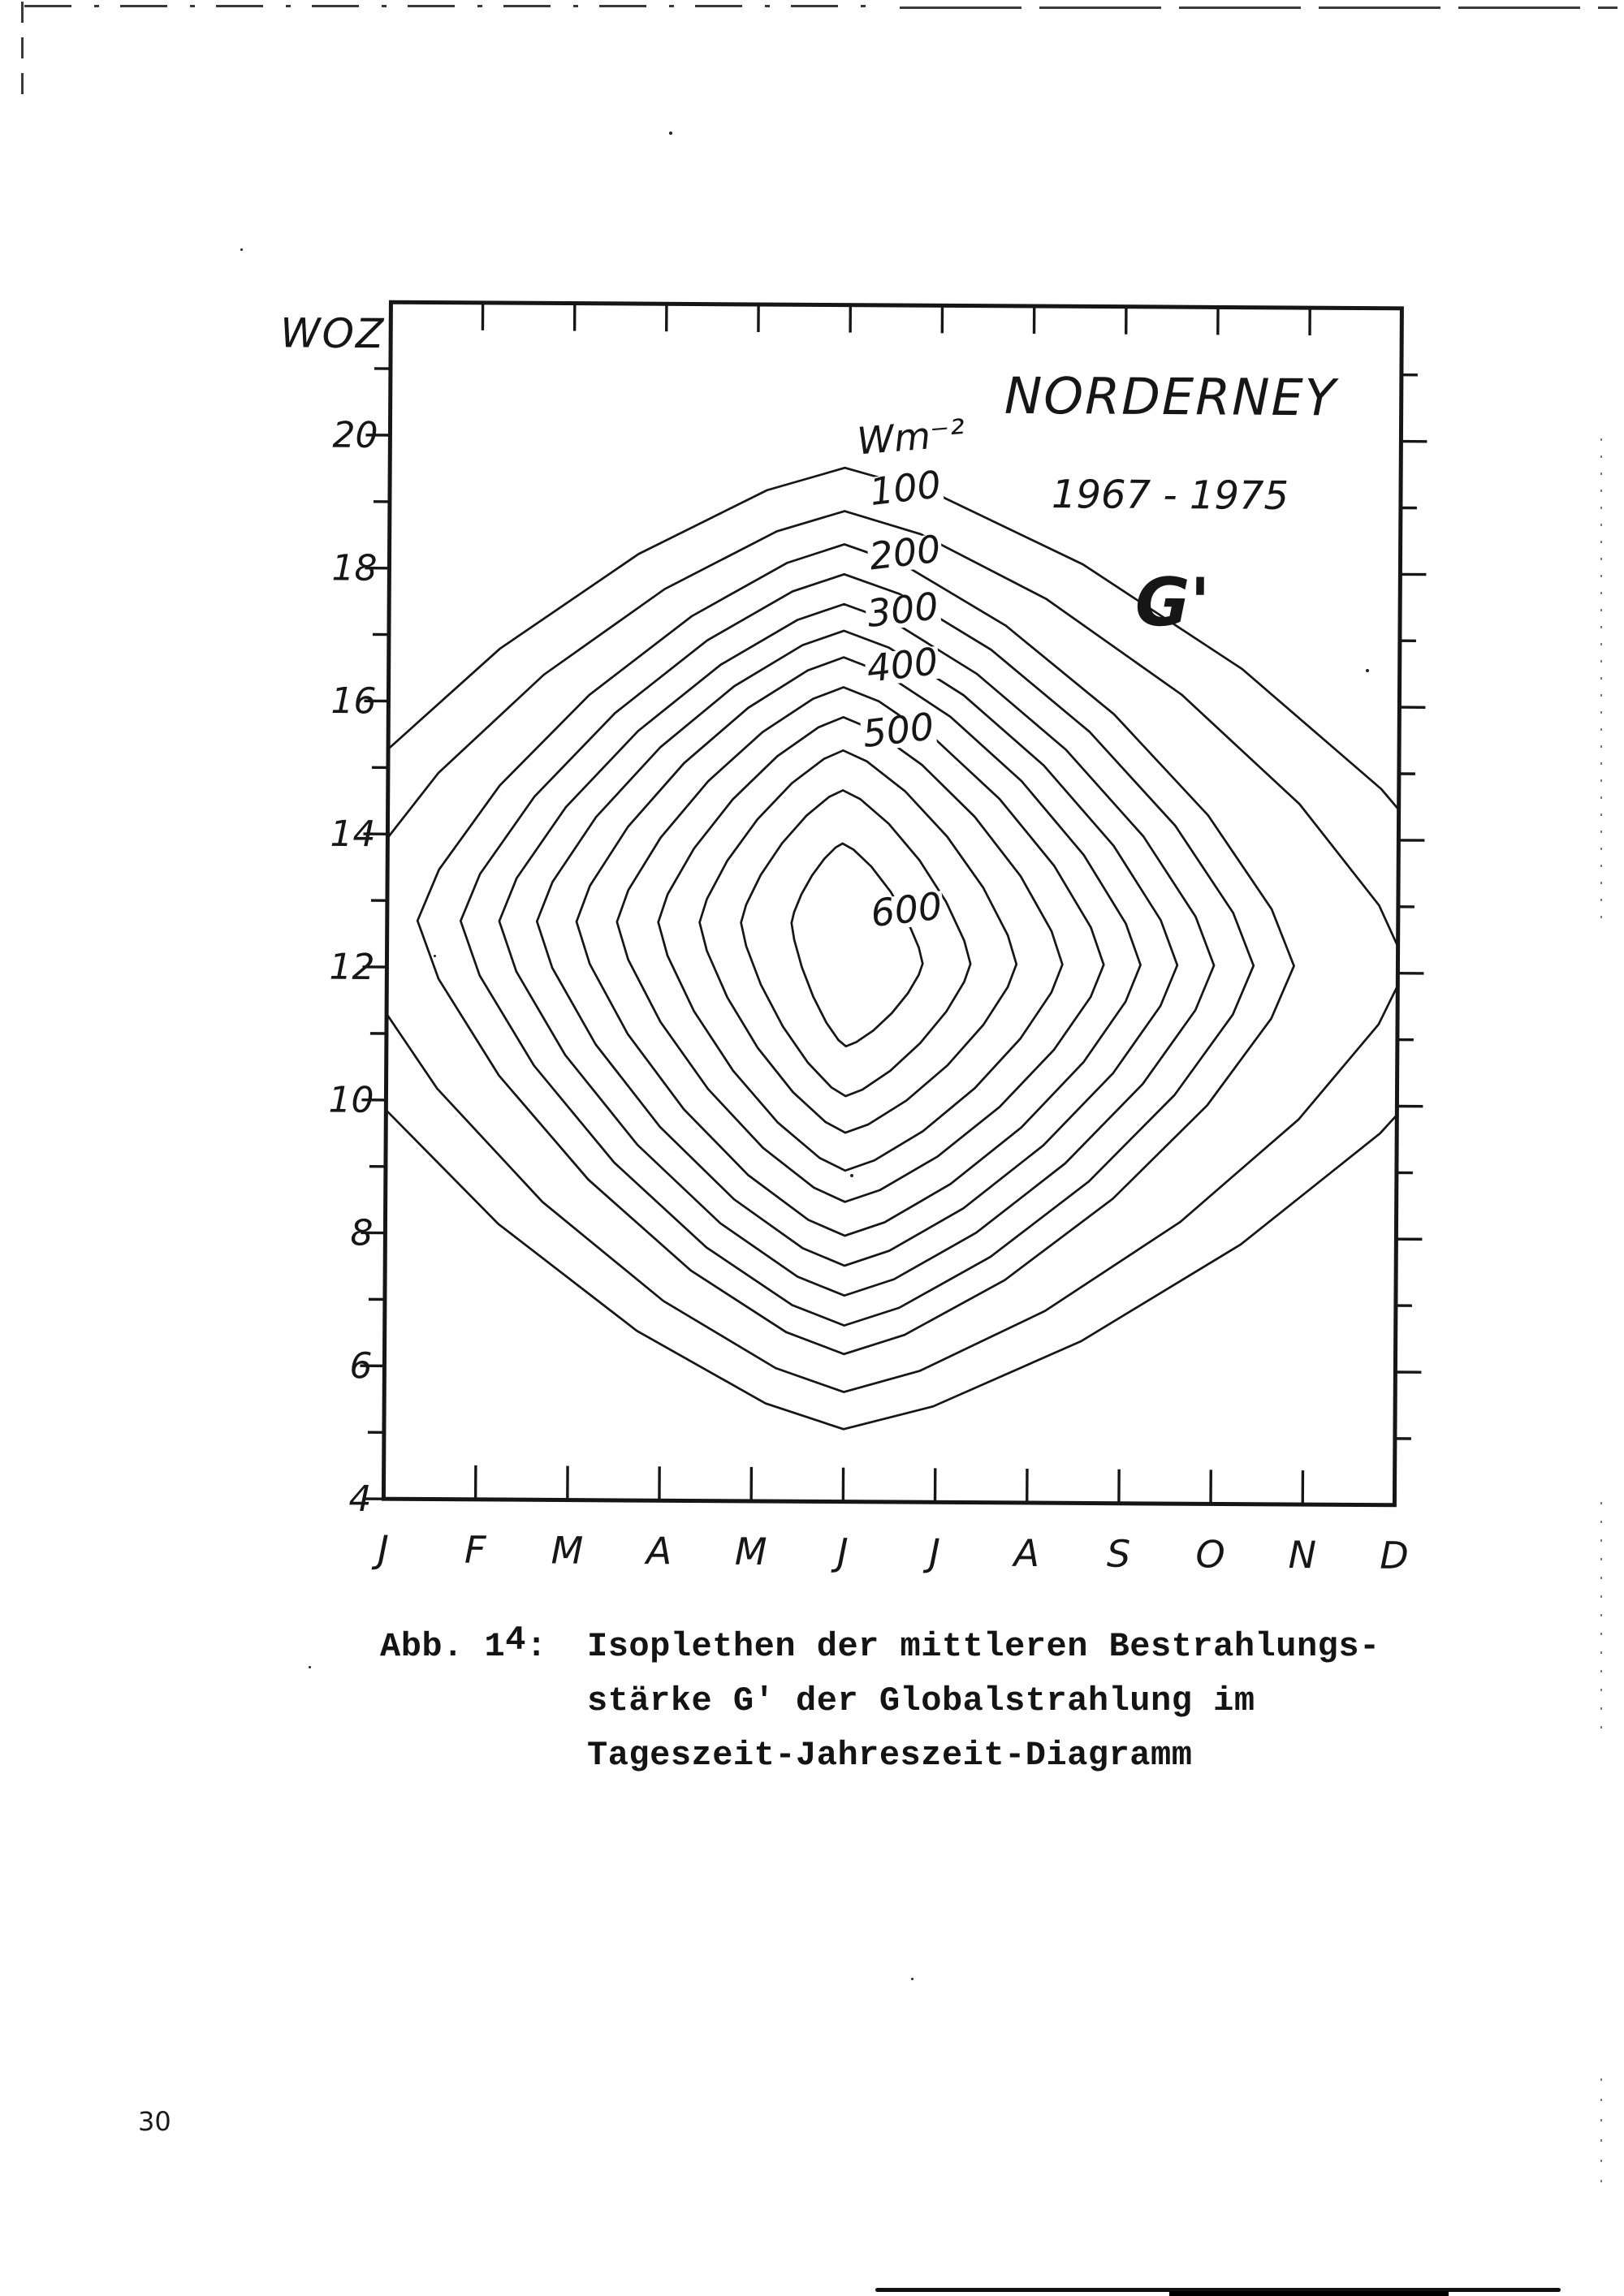 This screenshot has width=1624, height=2296. What do you see at coordinates (890, 1755) in the screenshot?
I see `caption-line-3: Tageszeit-Jahreszeit-Diagramm` at bounding box center [890, 1755].